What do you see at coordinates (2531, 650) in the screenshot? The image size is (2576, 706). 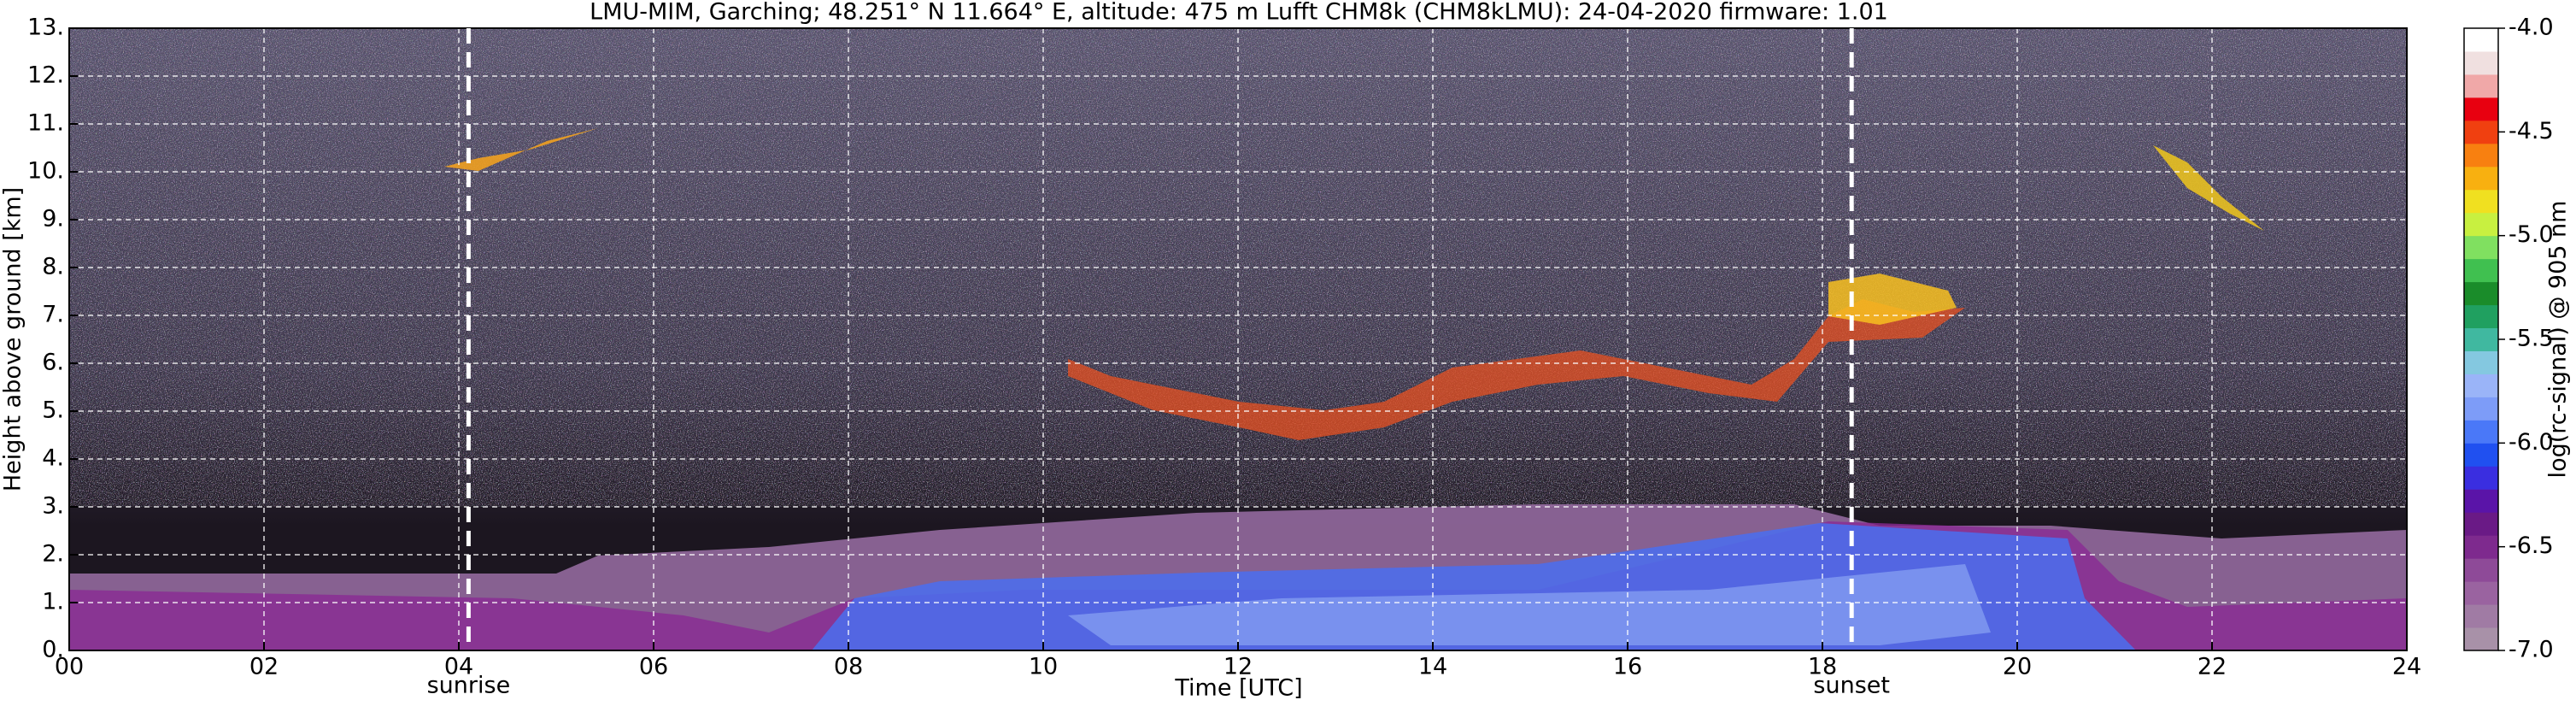 I see `colorbar-tick-label: -7.0` at bounding box center [2531, 650].